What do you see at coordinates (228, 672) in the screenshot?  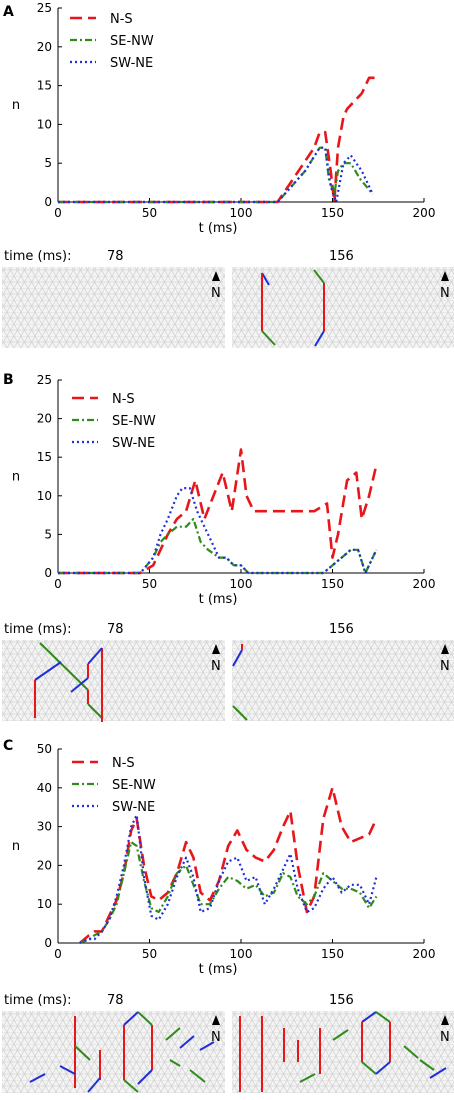 I see `snapshots-b: time (ms): 78 156 N N` at bounding box center [228, 672].